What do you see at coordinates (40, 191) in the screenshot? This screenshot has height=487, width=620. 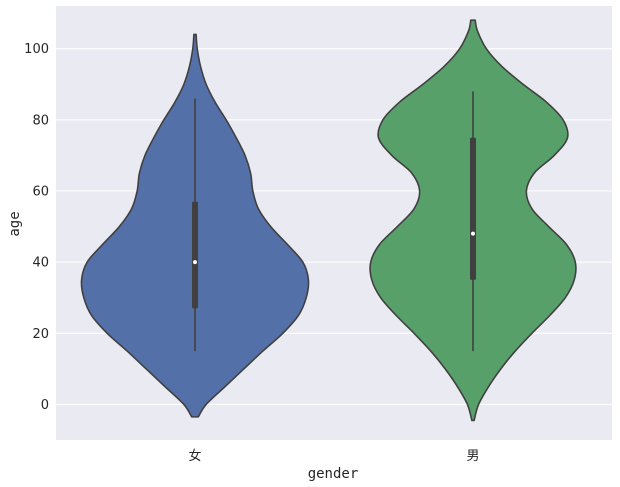 I see `y-tick-label: 60` at bounding box center [40, 191].